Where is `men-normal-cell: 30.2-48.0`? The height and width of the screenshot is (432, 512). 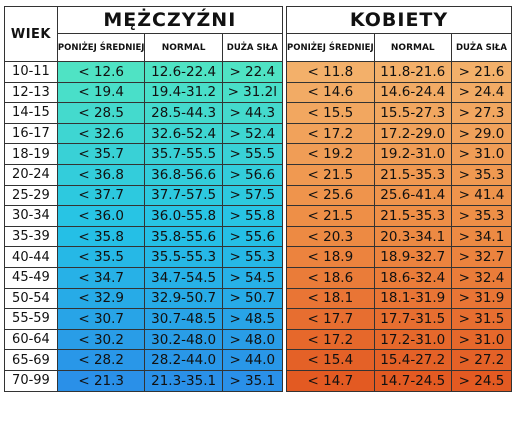
men-normal-cell: 30.2-48.0 is located at coordinates (183, 339).